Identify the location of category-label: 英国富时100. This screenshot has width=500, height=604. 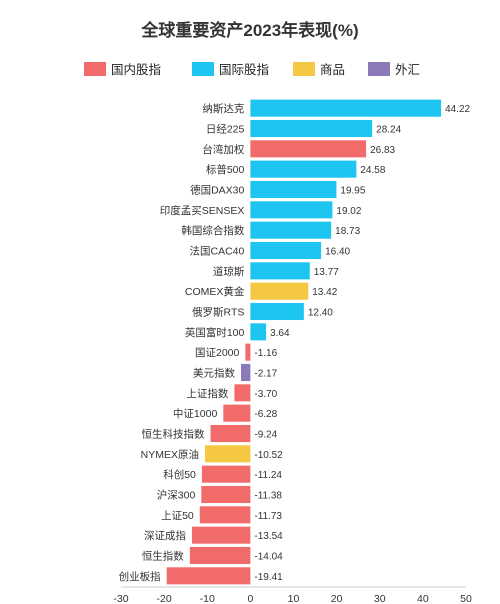
(215, 332).